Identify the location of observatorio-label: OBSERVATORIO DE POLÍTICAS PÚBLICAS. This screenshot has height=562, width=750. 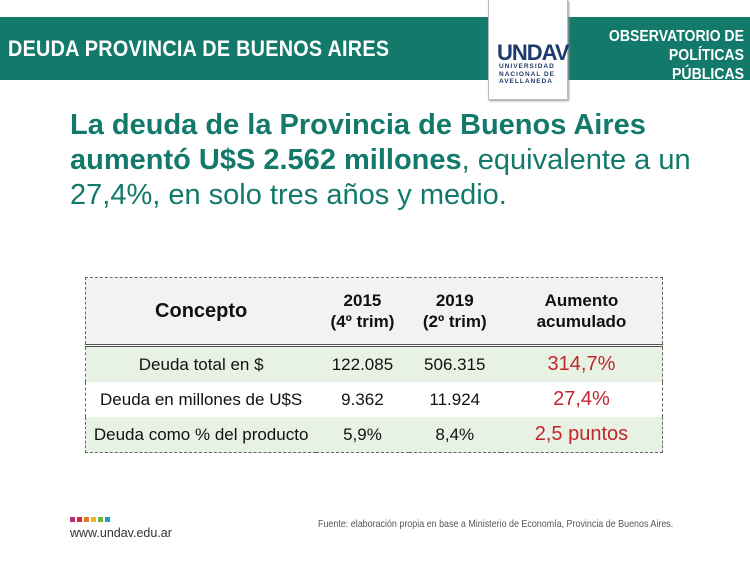
(669, 55).